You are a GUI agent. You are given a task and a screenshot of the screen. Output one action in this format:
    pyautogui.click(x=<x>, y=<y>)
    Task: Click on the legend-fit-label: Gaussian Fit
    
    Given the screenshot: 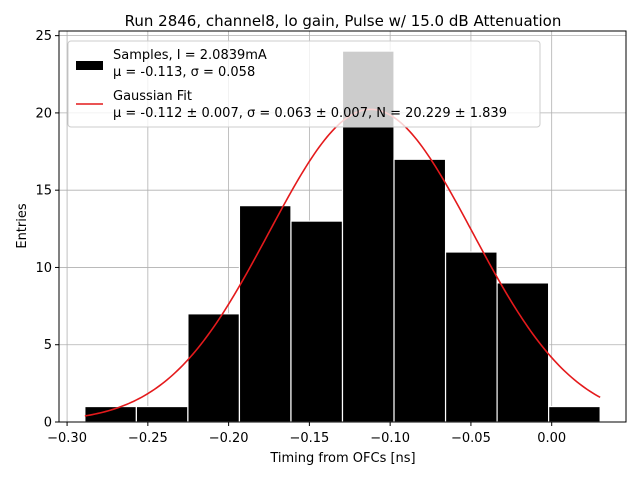 What is the action you would take?
    pyautogui.click(x=152, y=96)
    